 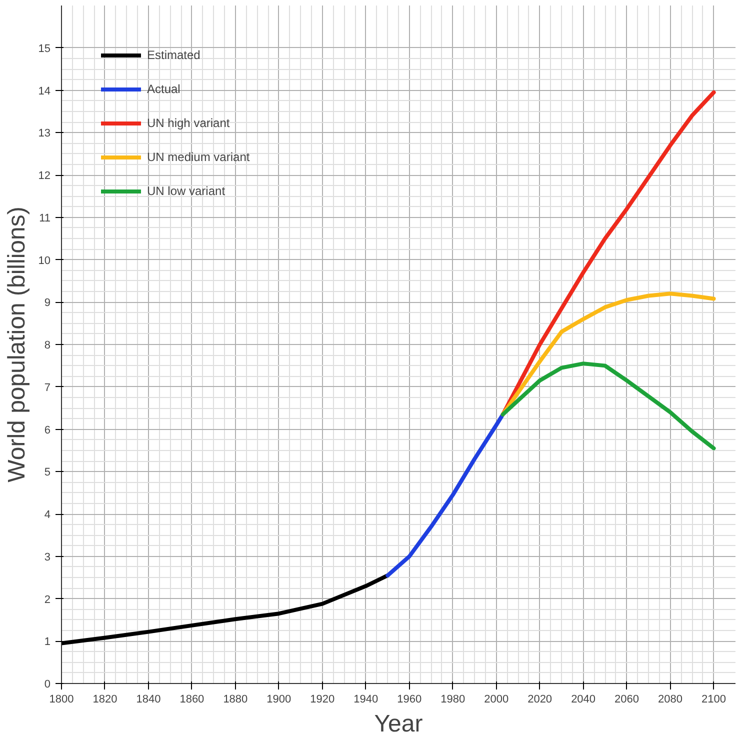 I want to click on x-tick-label: 1900, so click(x=279, y=700).